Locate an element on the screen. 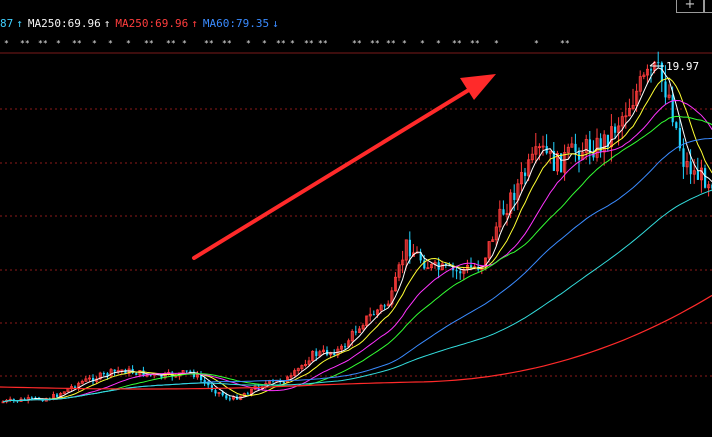 This screenshot has height=437, width=712. arrow-down-icon: ↓ is located at coordinates (275, 23).